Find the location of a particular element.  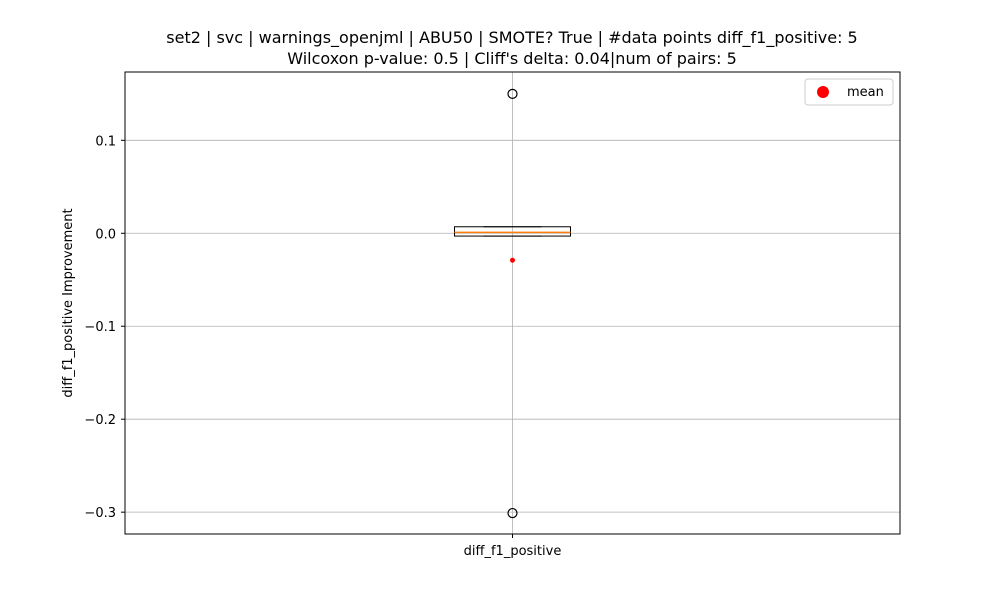

legend: mean is located at coordinates (849, 92).